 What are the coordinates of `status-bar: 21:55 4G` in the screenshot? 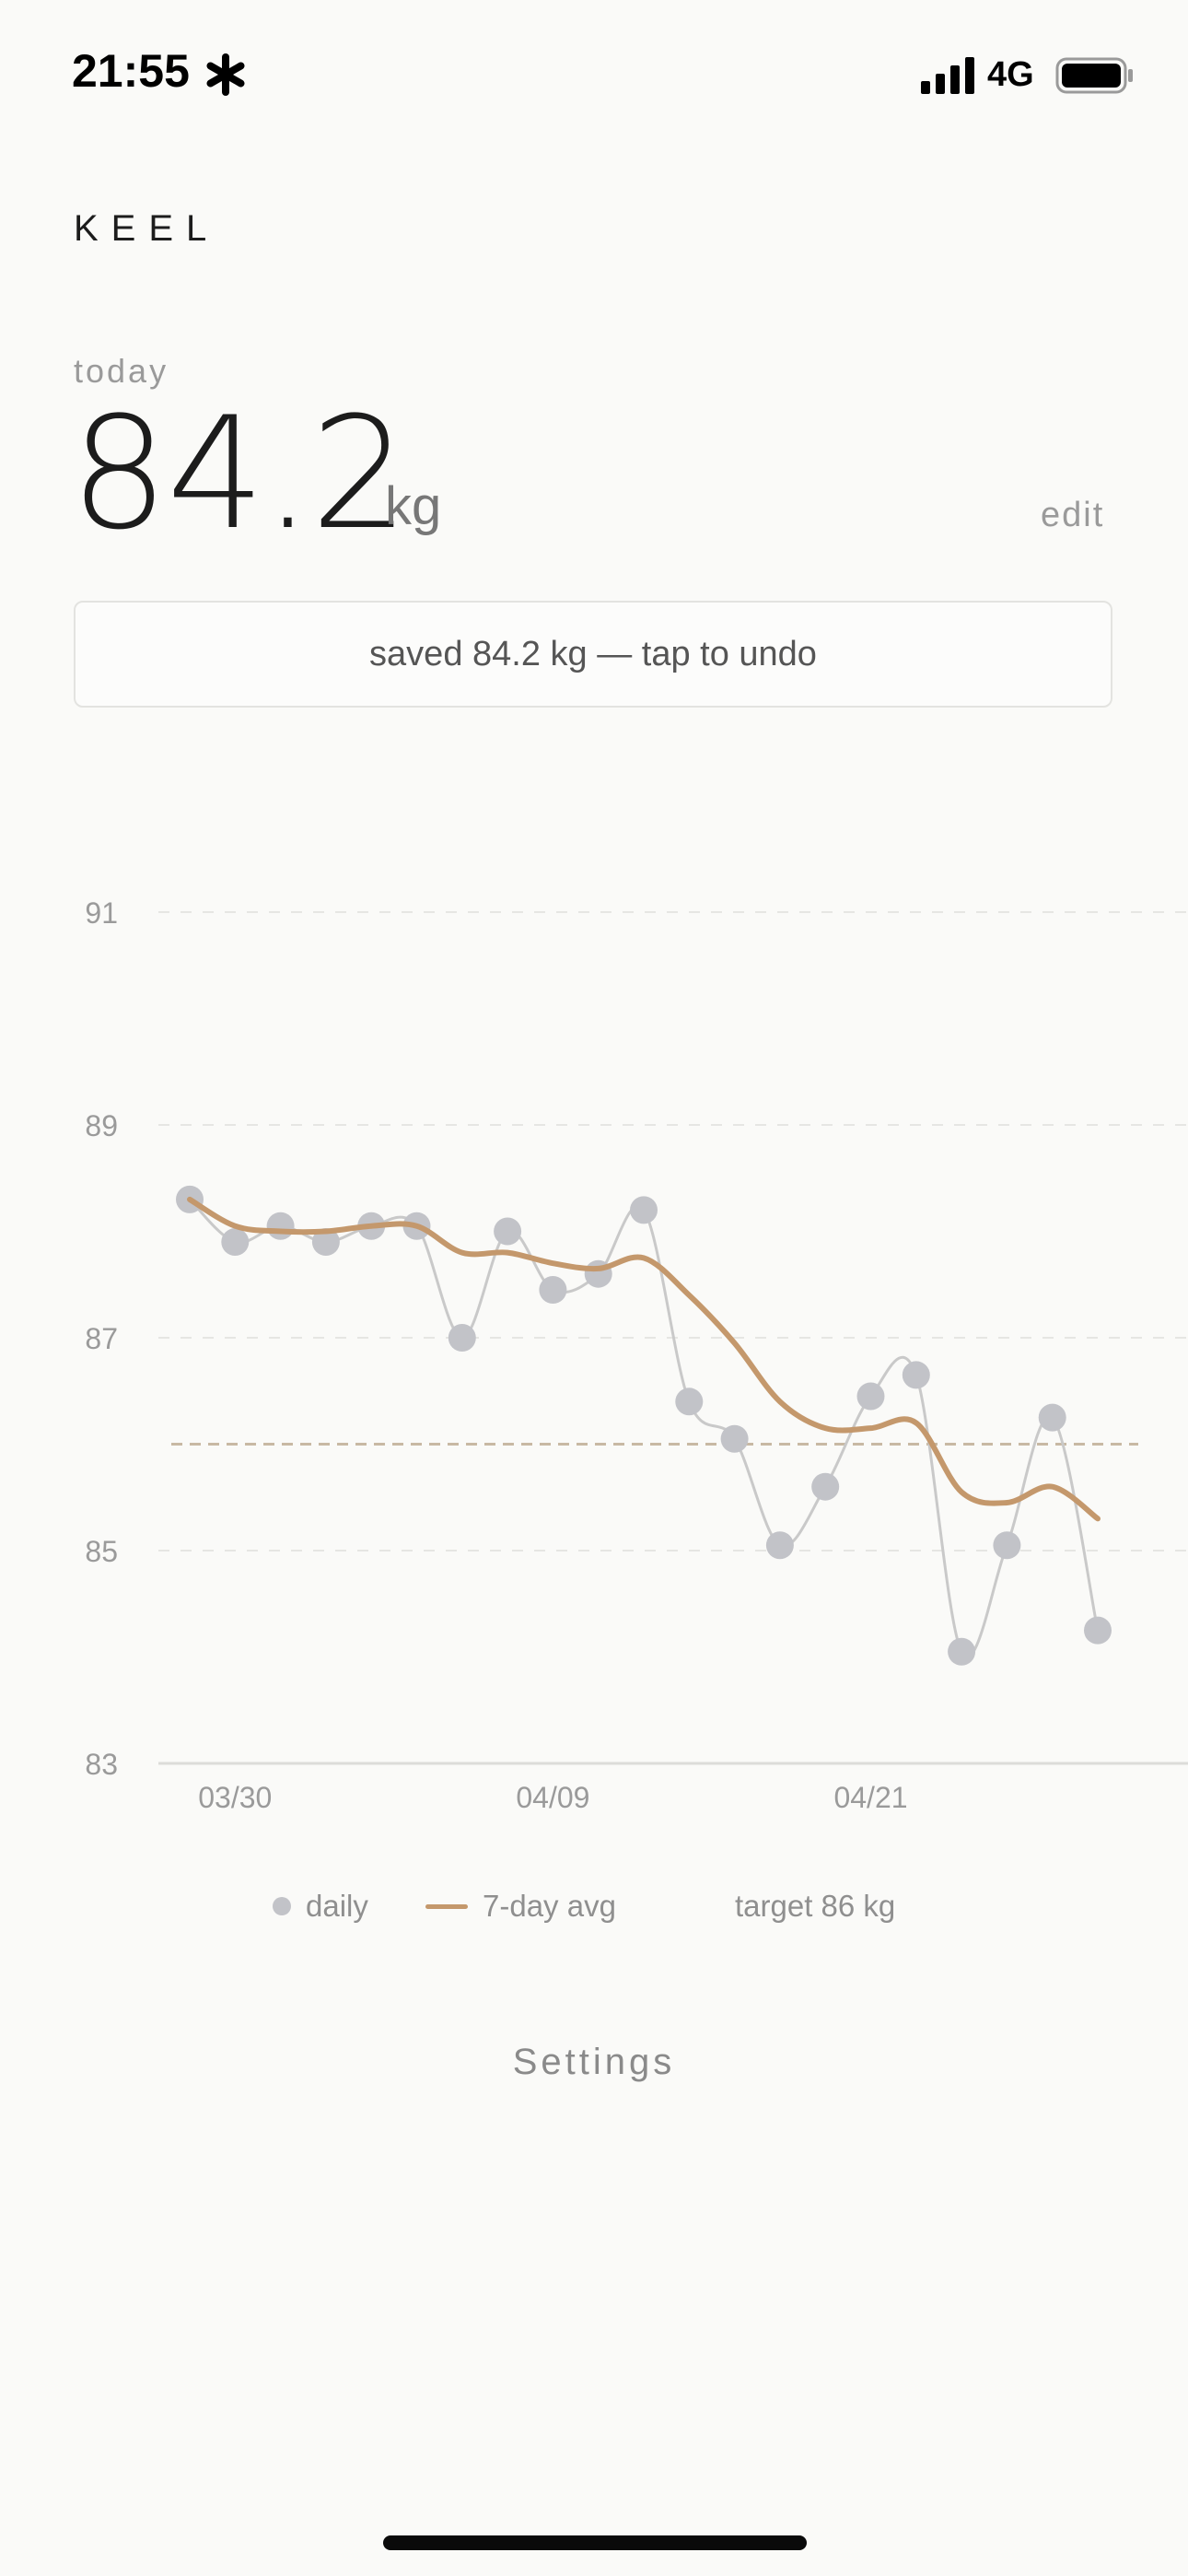 It's located at (594, 73).